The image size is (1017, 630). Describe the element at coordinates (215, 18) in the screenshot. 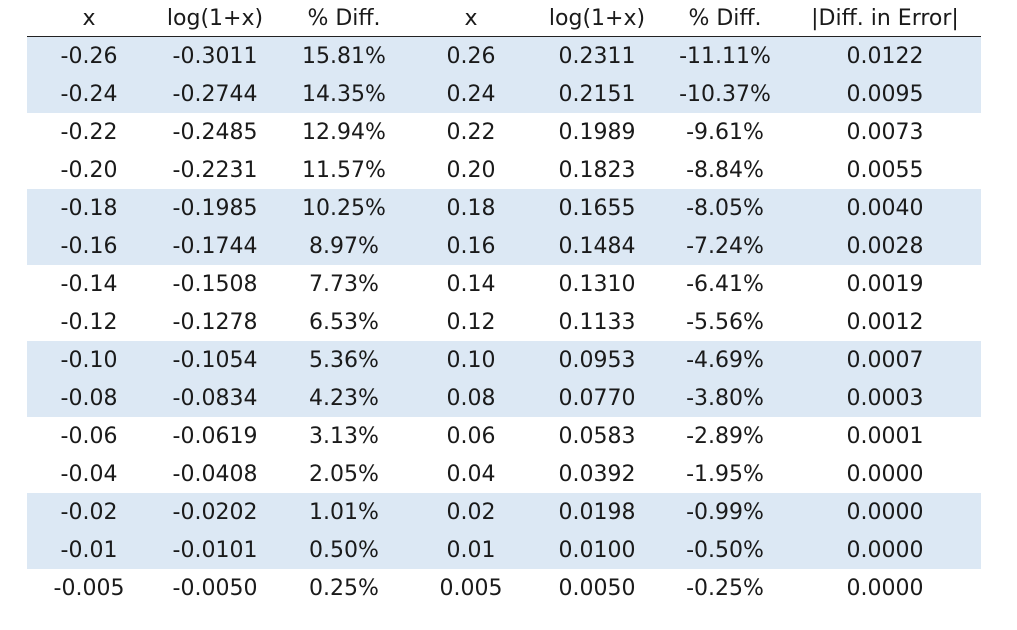

I see `header-log-negative: log(1+x)` at that location.